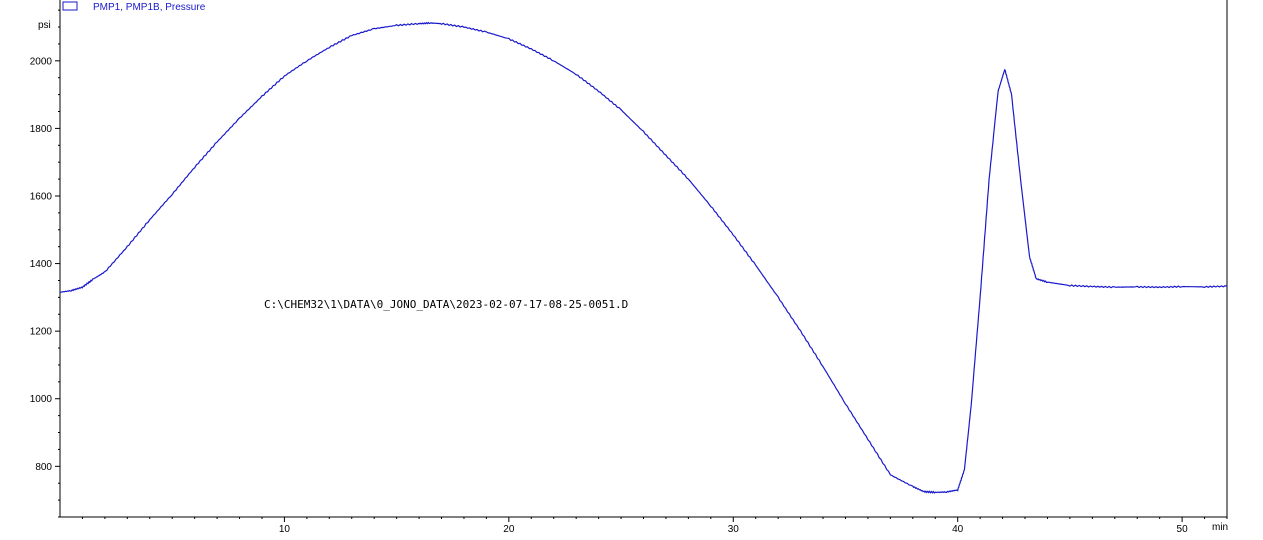 The image size is (1263, 540). I want to click on x-tick-label: 20, so click(509, 529).